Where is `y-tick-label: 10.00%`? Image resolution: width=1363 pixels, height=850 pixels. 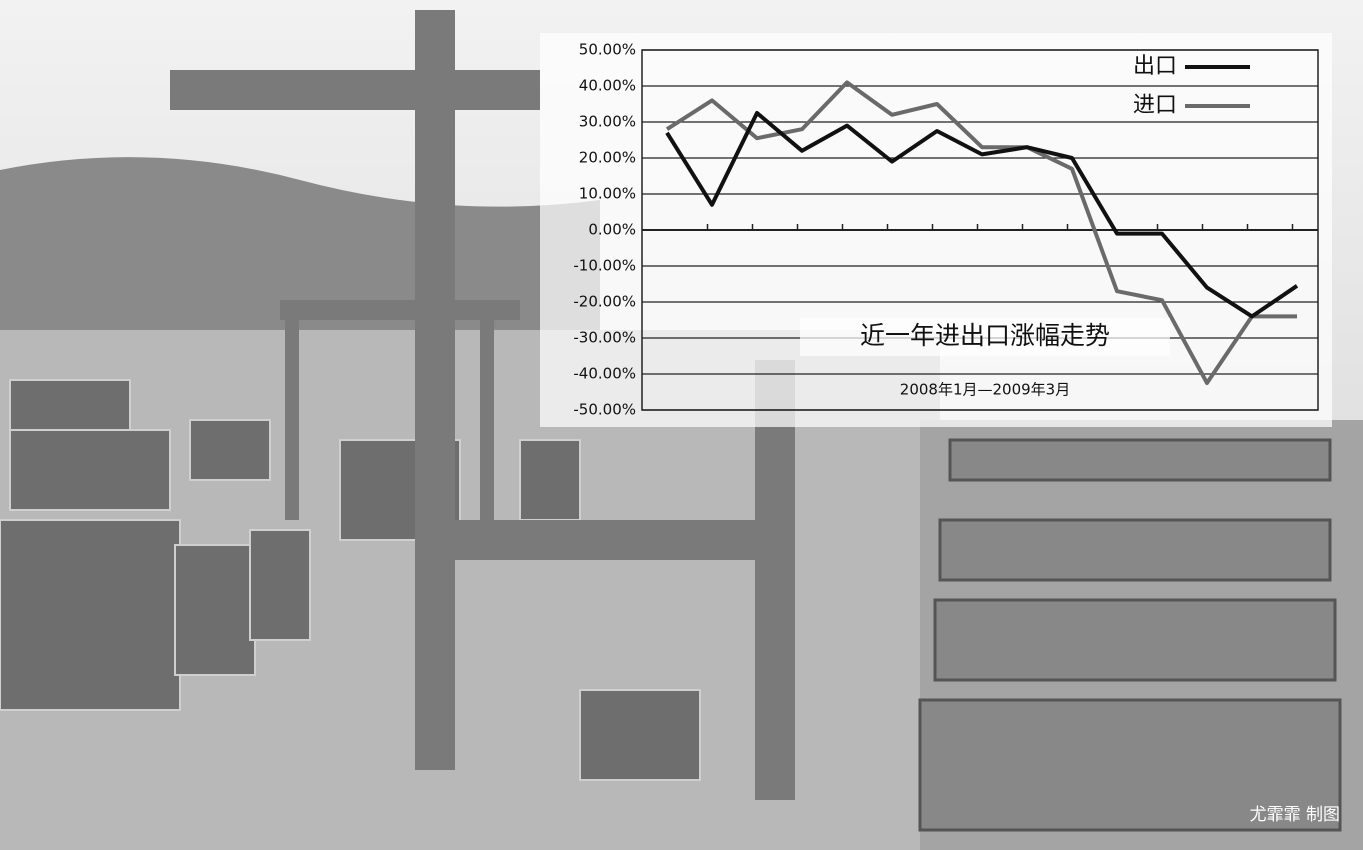
y-tick-label: 10.00% is located at coordinates (607, 194).